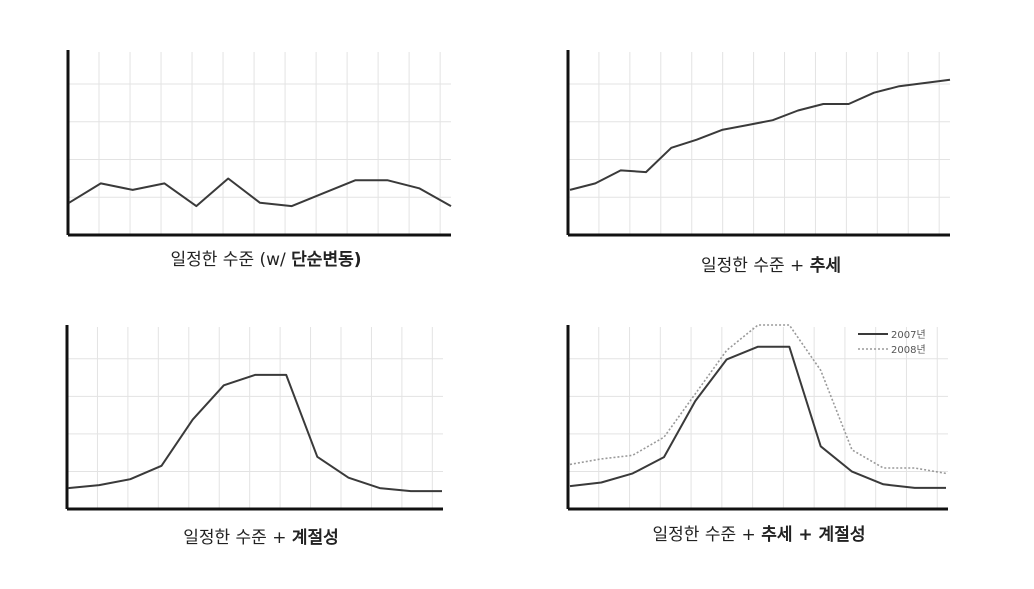 The image size is (1034, 589). I want to click on chart-4-caption-bold: 추세 + 계절성, so click(813, 535).